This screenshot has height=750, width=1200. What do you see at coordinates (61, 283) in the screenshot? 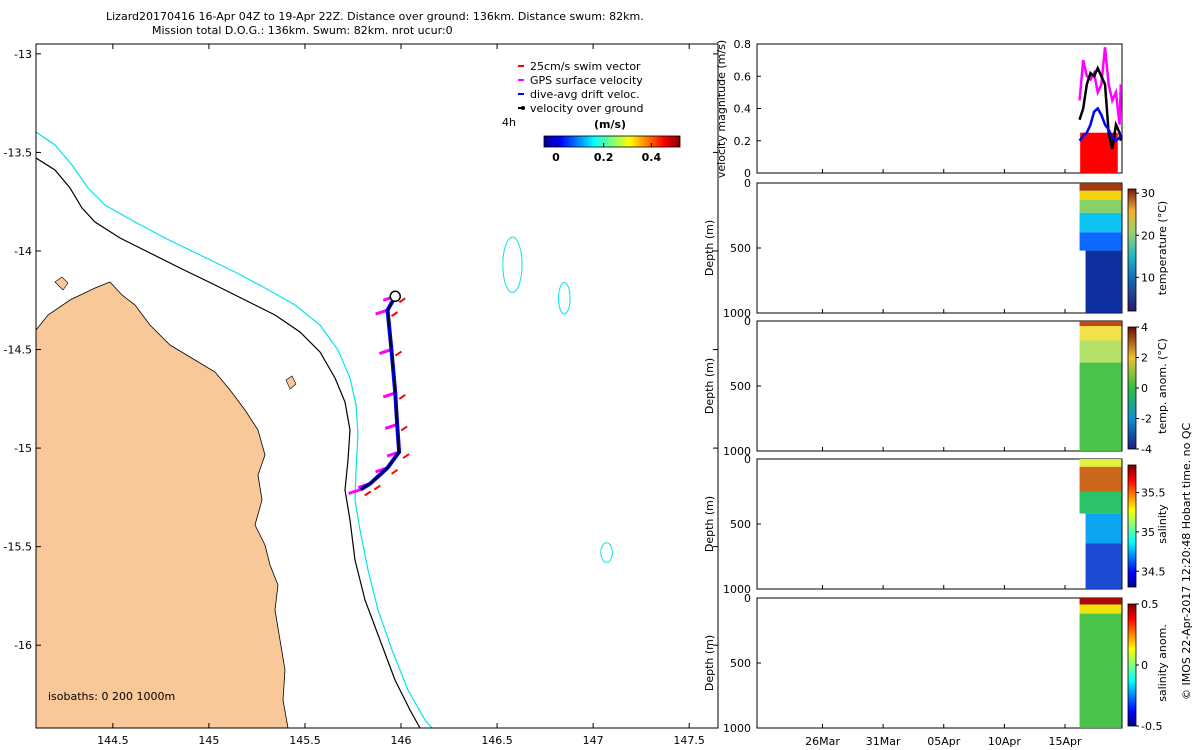
I see `island-small` at bounding box center [61, 283].